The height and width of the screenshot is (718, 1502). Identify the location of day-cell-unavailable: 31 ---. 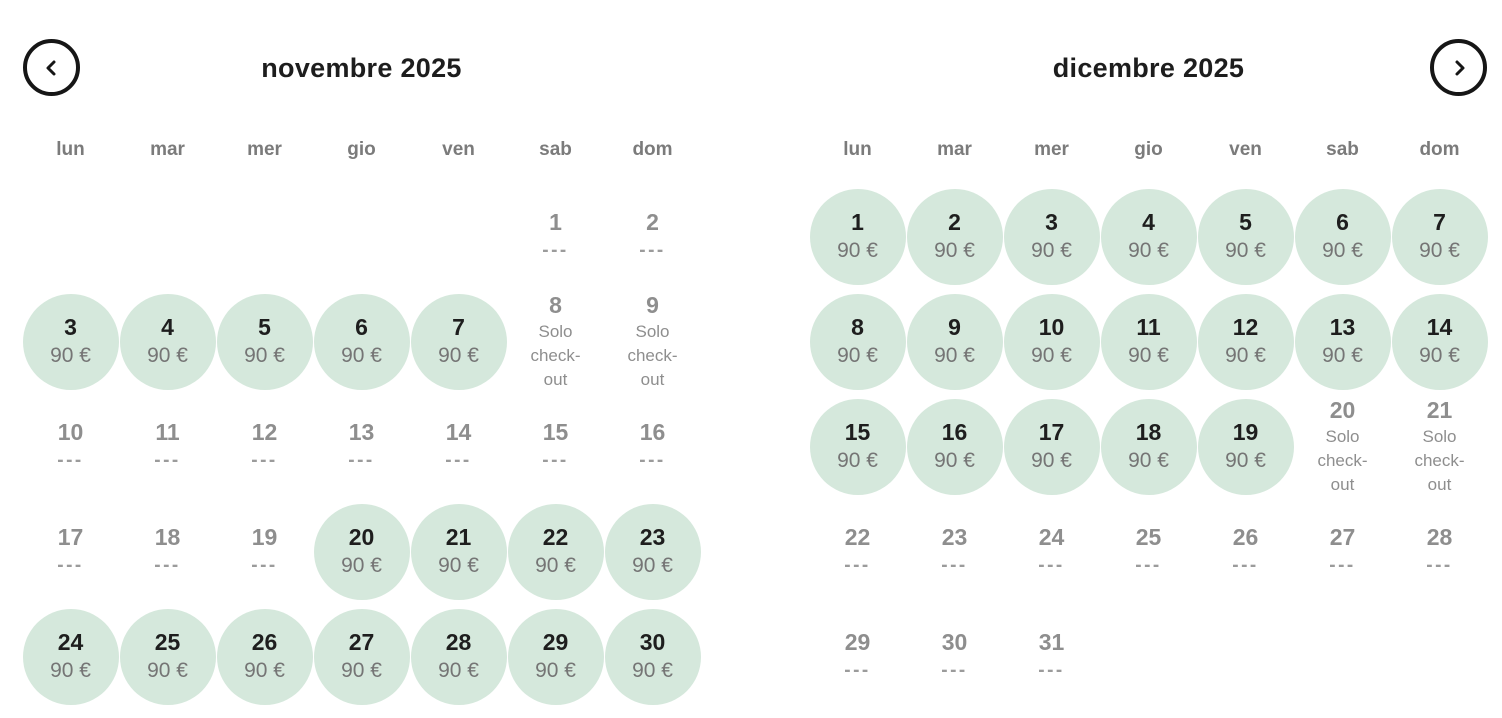
(1051, 656).